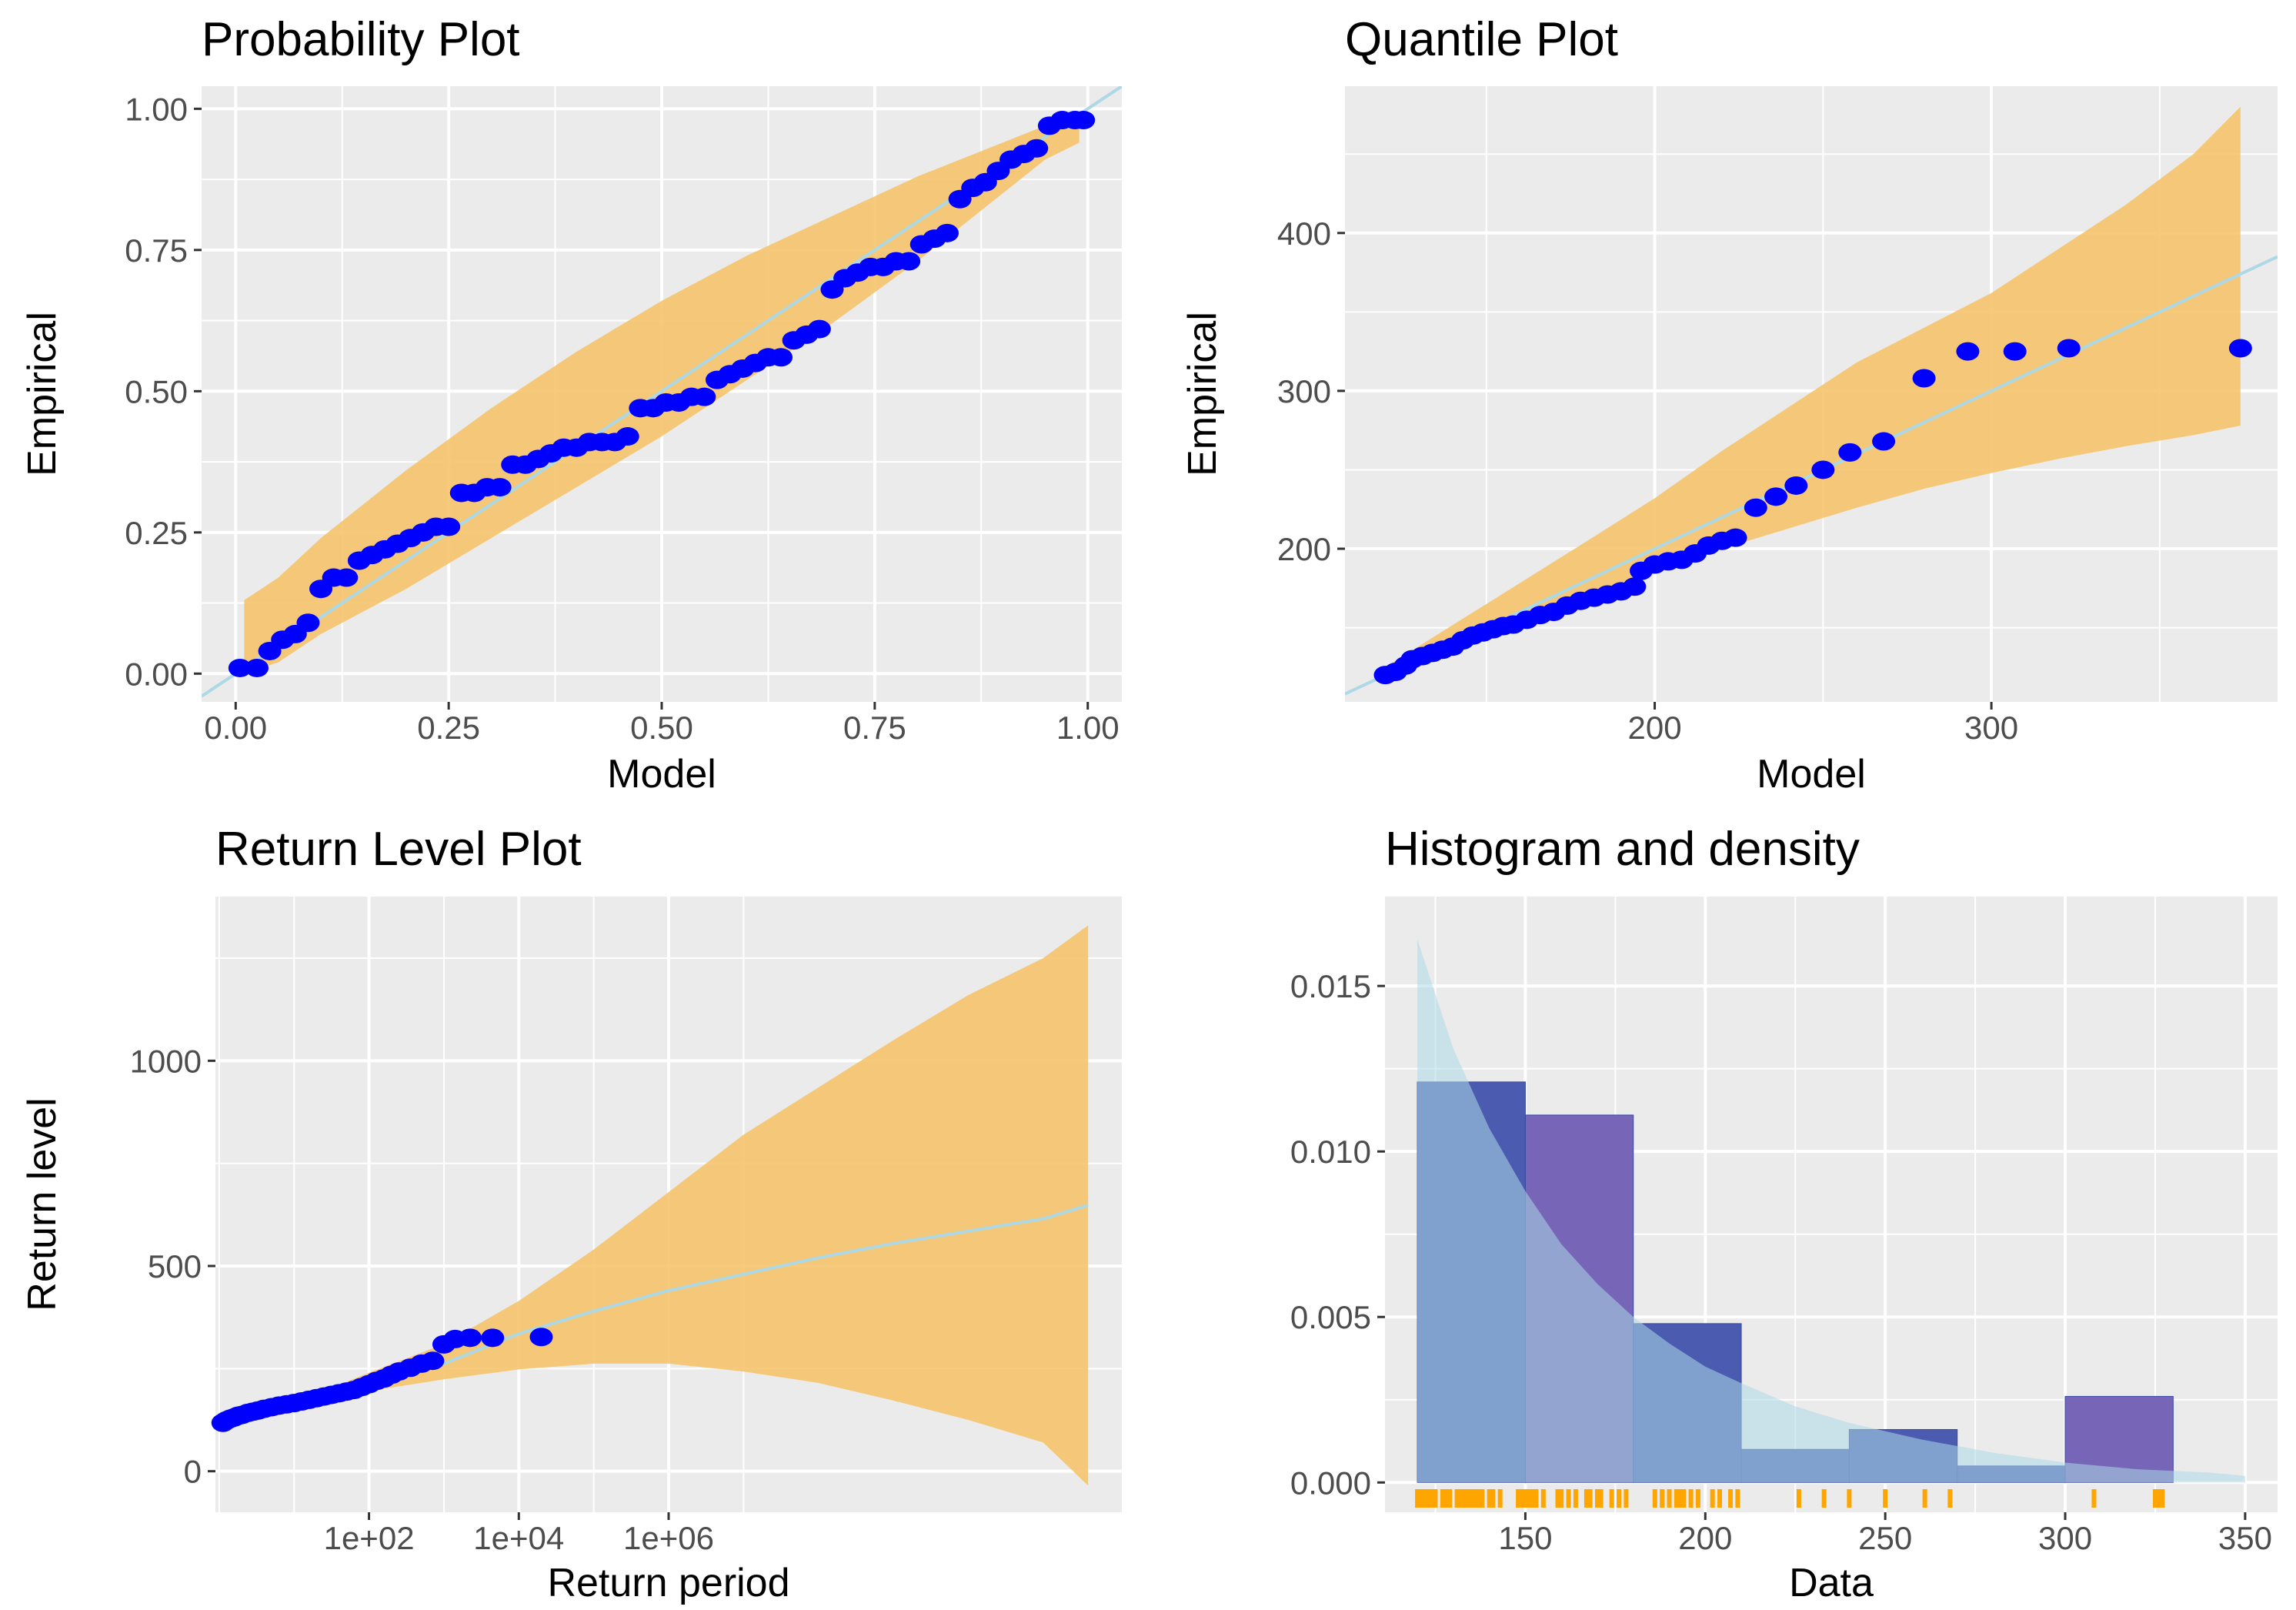 Image resolution: width=2296 pixels, height=1610 pixels. I want to click on x-tick-label: 150, so click(1525, 1538).